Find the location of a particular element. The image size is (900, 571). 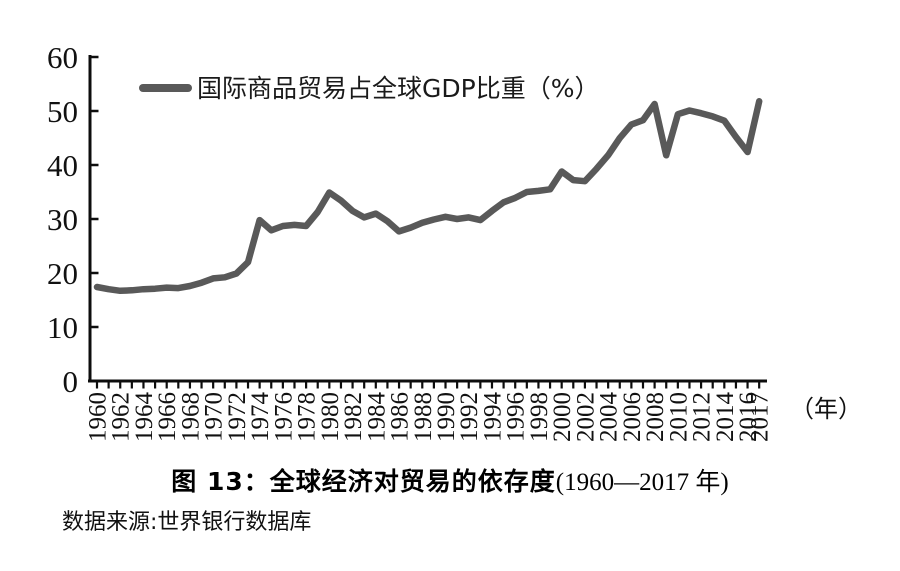

y-tick-label: 20 is located at coordinates (62, 273).